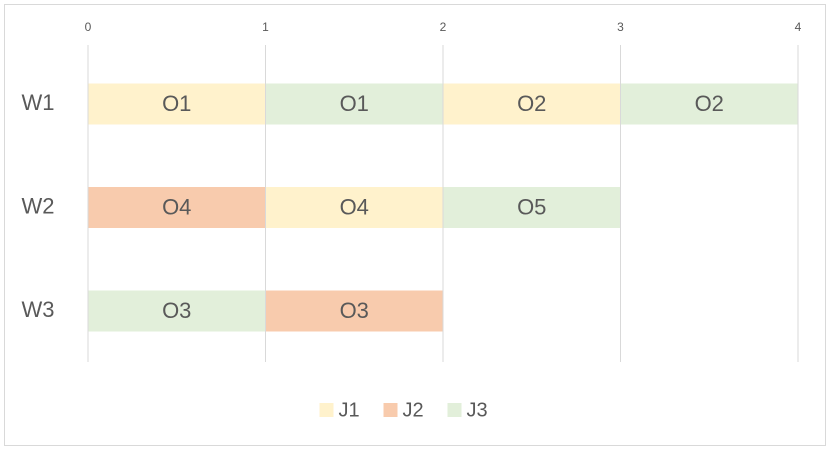 The image size is (831, 452). I want to click on legend-label: J1, so click(349, 410).